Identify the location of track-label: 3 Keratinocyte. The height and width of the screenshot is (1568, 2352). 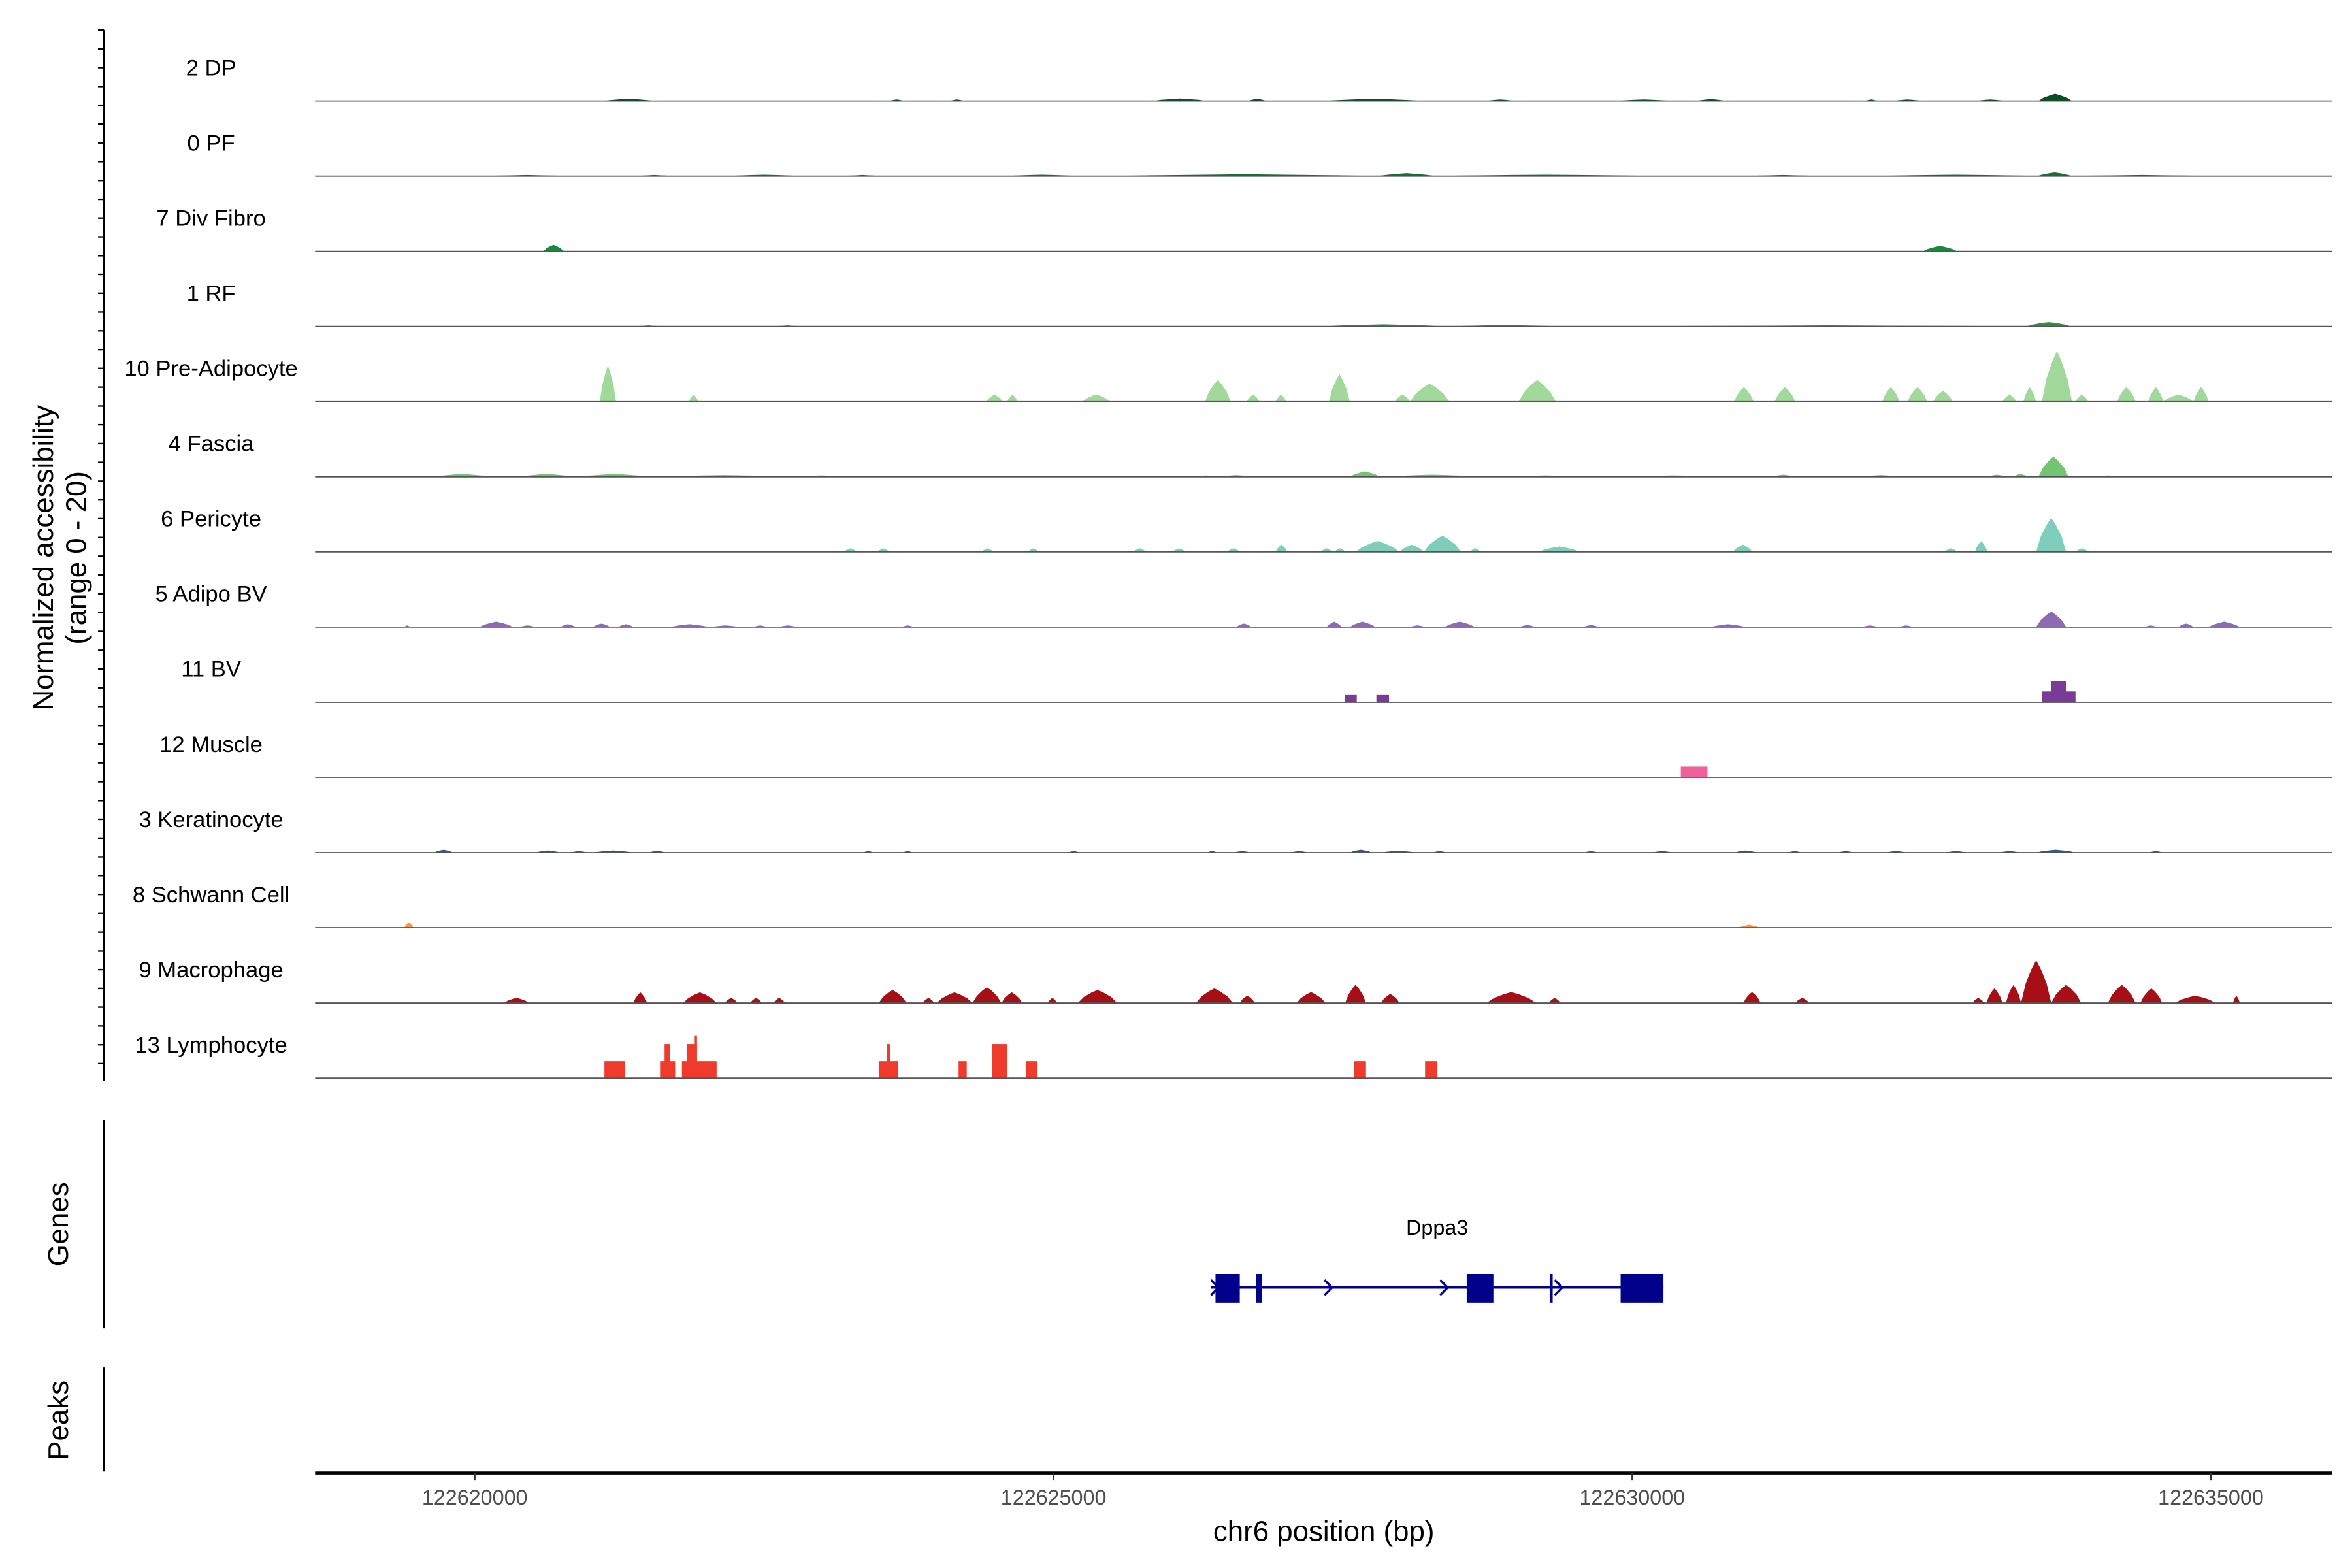
(211, 820).